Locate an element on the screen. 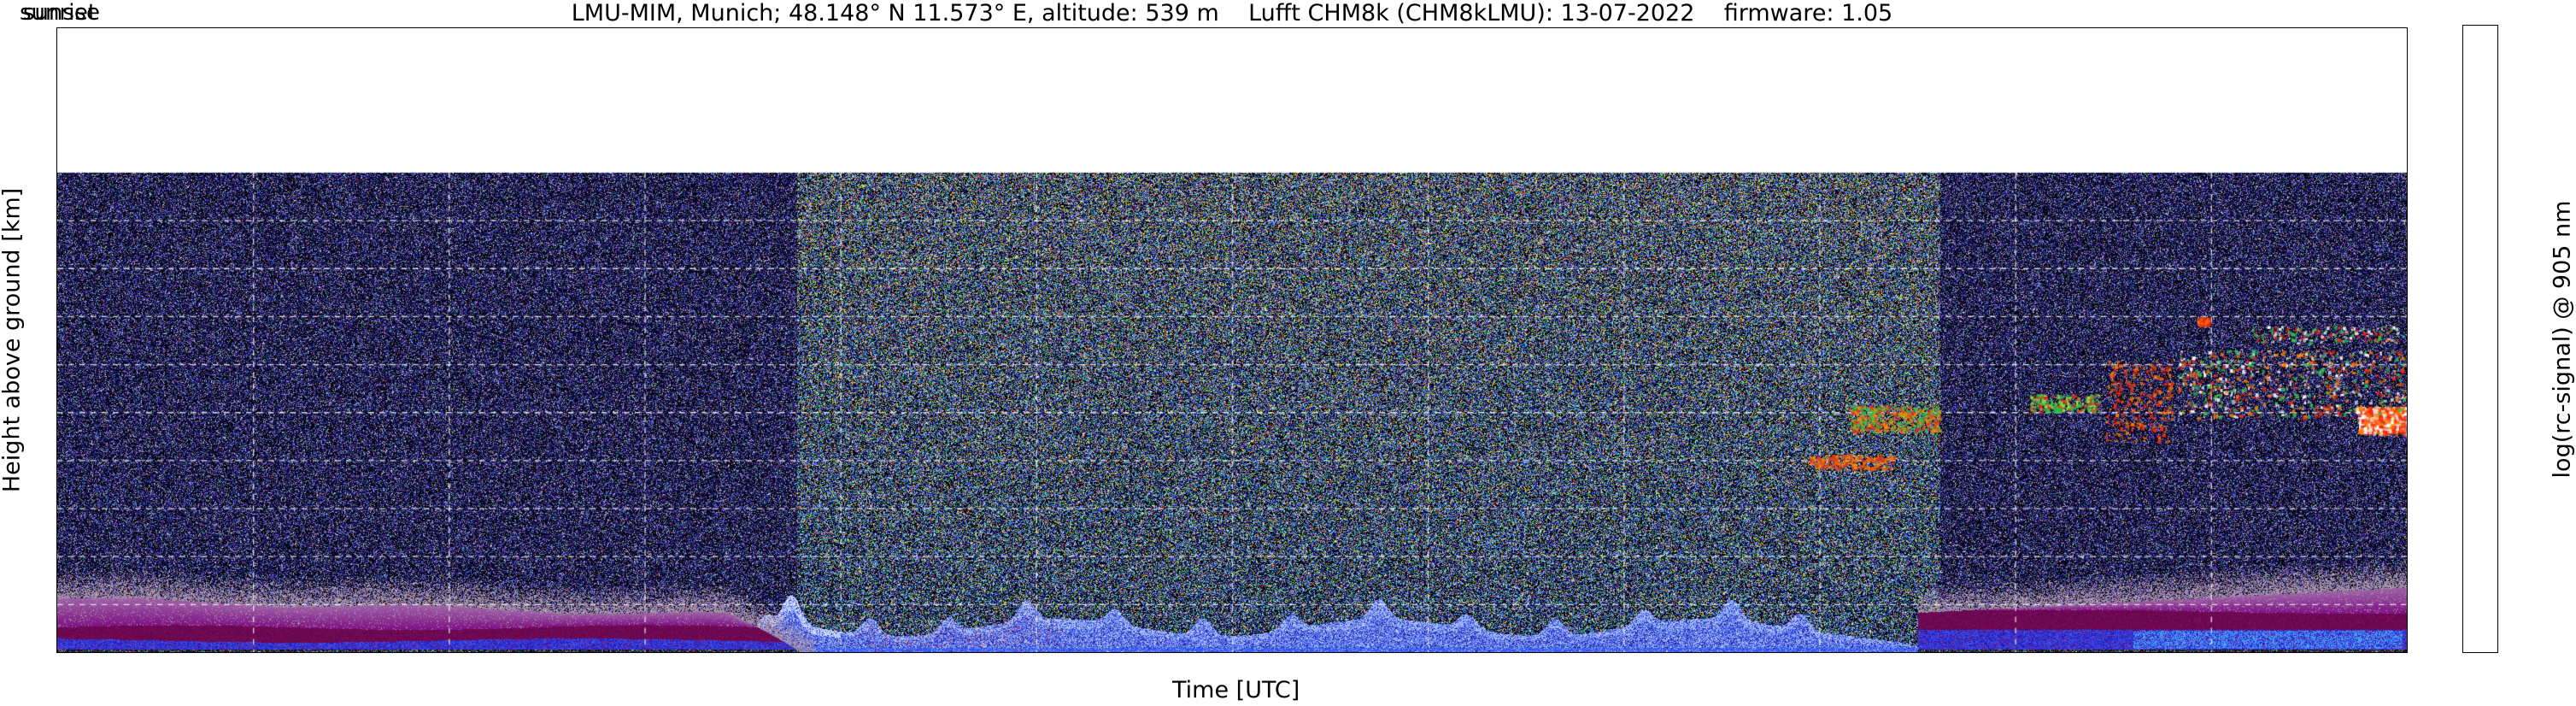 Image resolution: width=2576 pixels, height=706 pixels. sunrise-label: sunrise is located at coordinates (60, 13).